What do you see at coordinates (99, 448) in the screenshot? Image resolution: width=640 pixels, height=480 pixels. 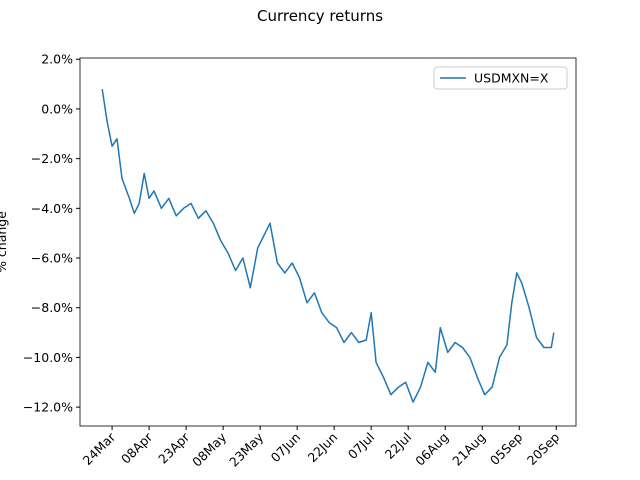 I see `x-tick-label: 24Mar` at bounding box center [99, 448].